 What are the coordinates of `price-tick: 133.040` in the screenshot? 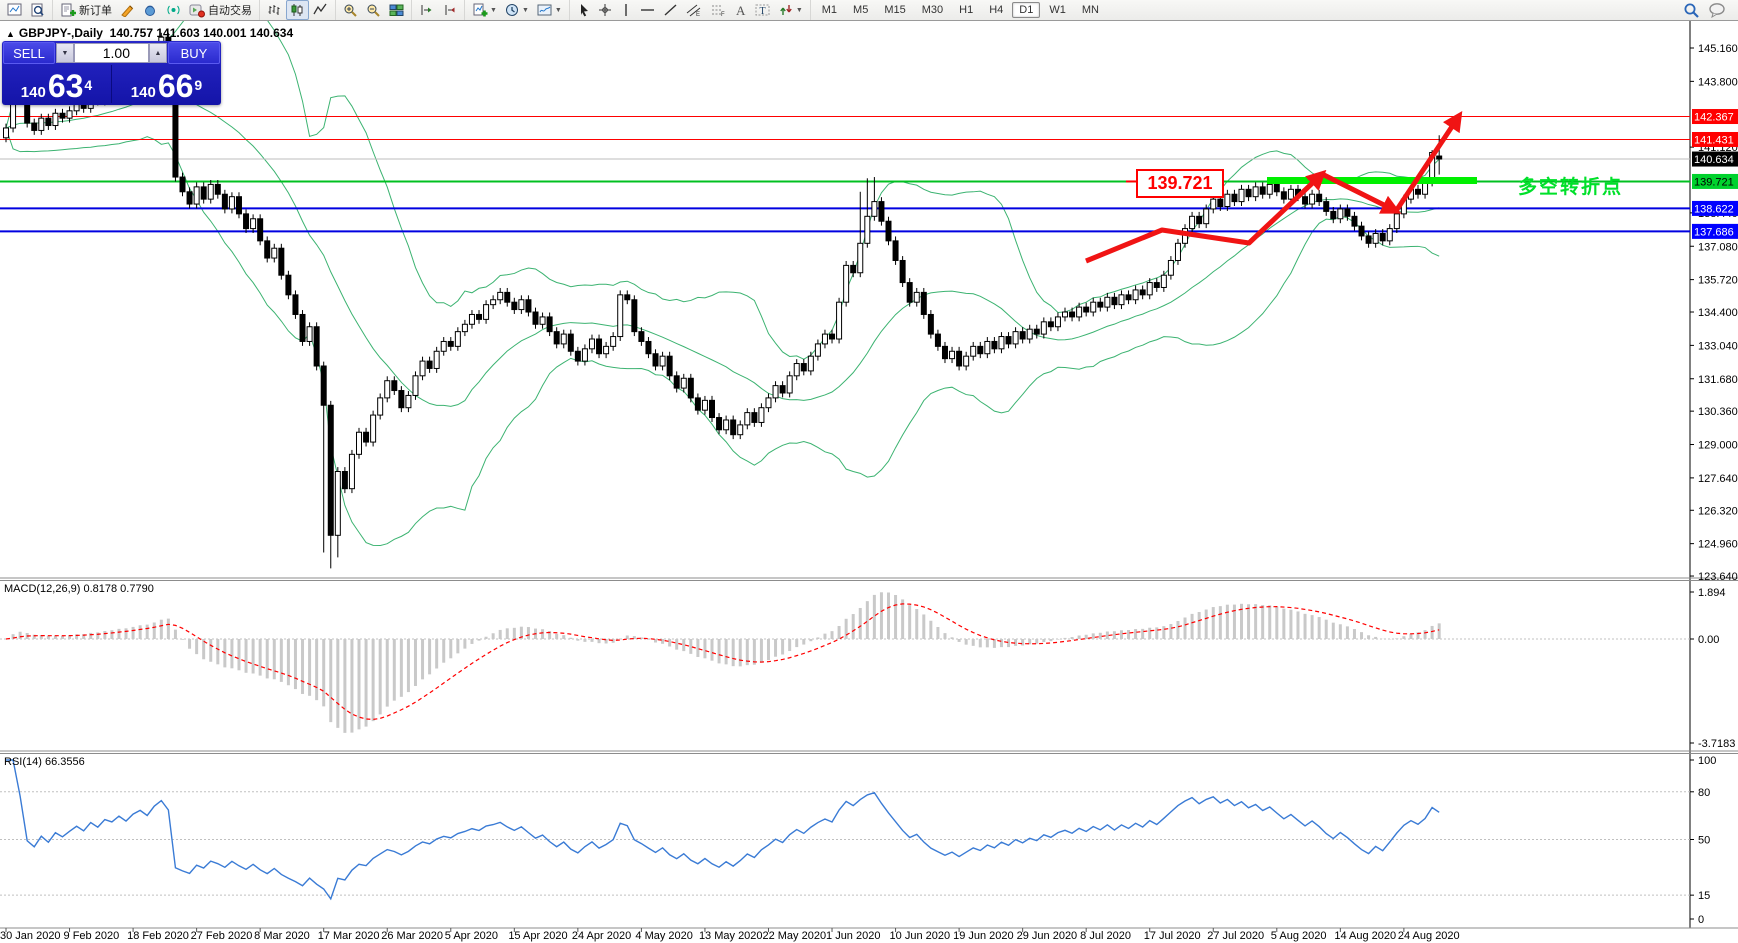 It's located at (1718, 346).